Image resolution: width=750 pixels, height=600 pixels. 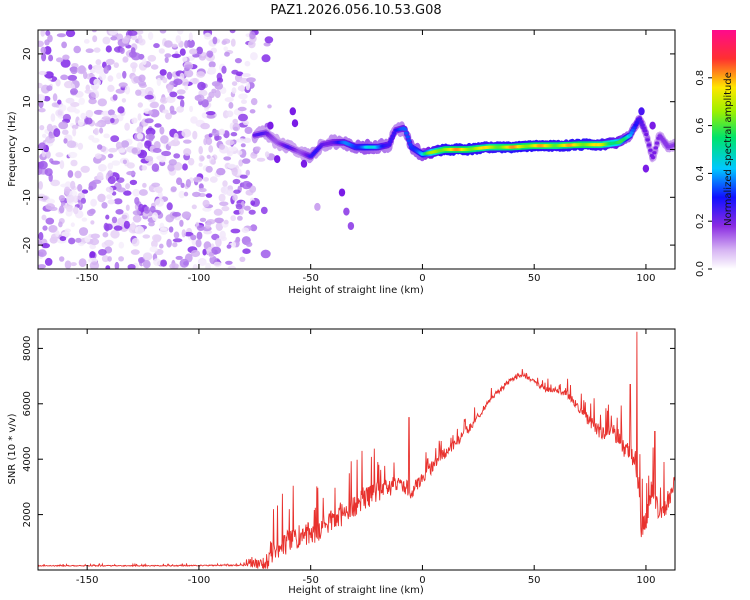 I want to click on snr-xtick-label: 50, so click(x=534, y=580).